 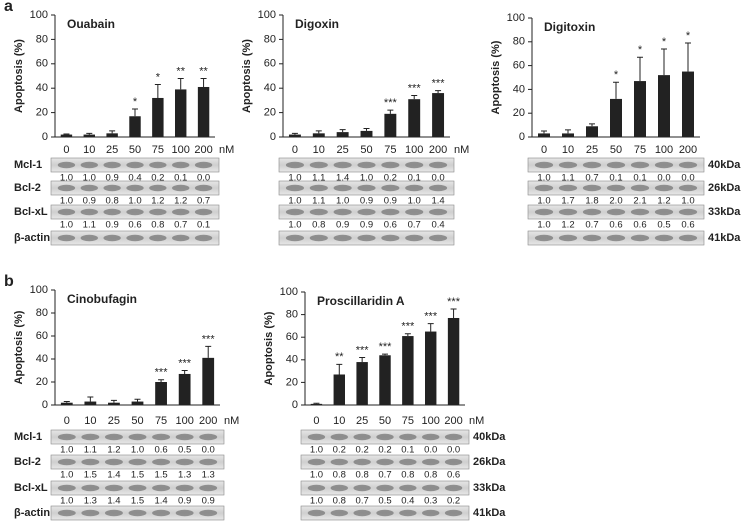 What do you see at coordinates (203, 71) in the screenshot?
I see `significance: **` at bounding box center [203, 71].